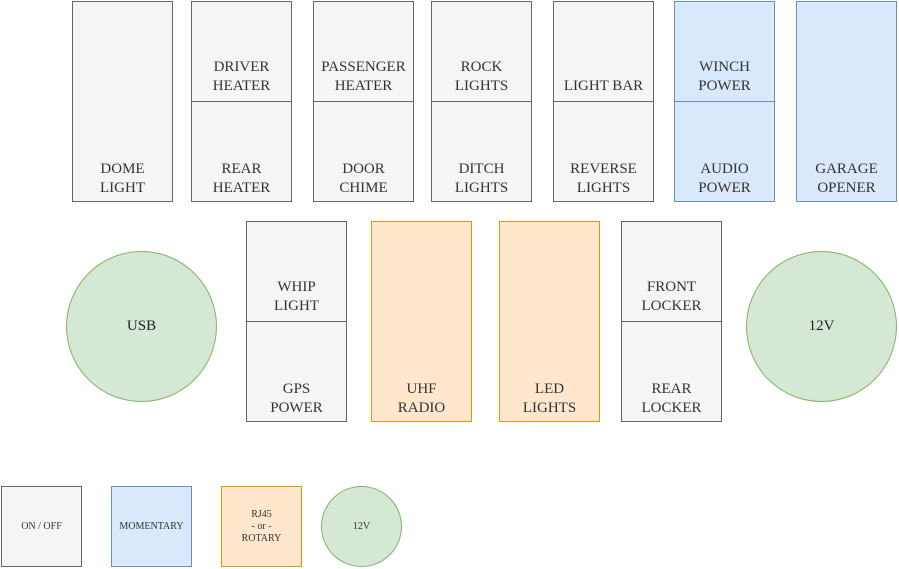 This screenshot has width=899, height=569. I want to click on switch-label: DOME LIGHT, so click(122, 178).